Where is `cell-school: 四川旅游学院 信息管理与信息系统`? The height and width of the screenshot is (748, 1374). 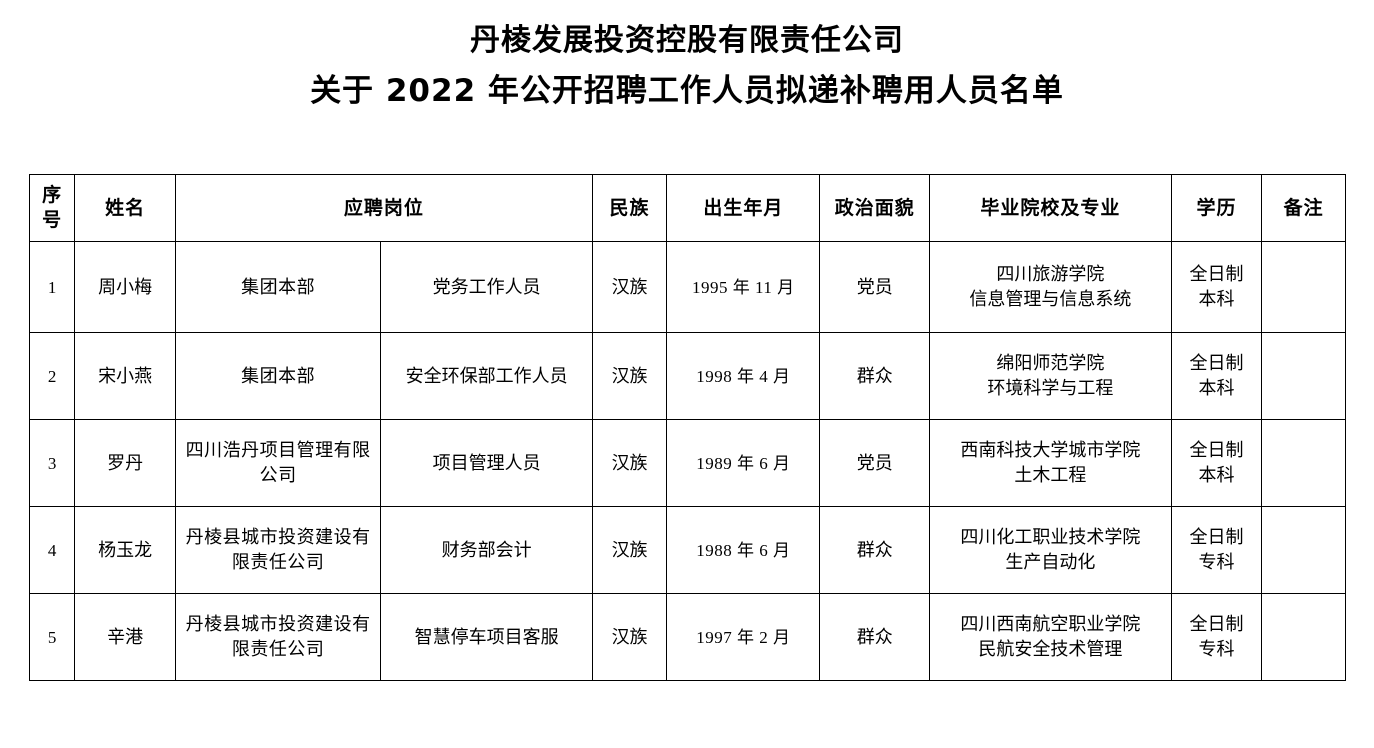
cell-school: 四川旅游学院 信息管理与信息系统 is located at coordinates (1050, 287).